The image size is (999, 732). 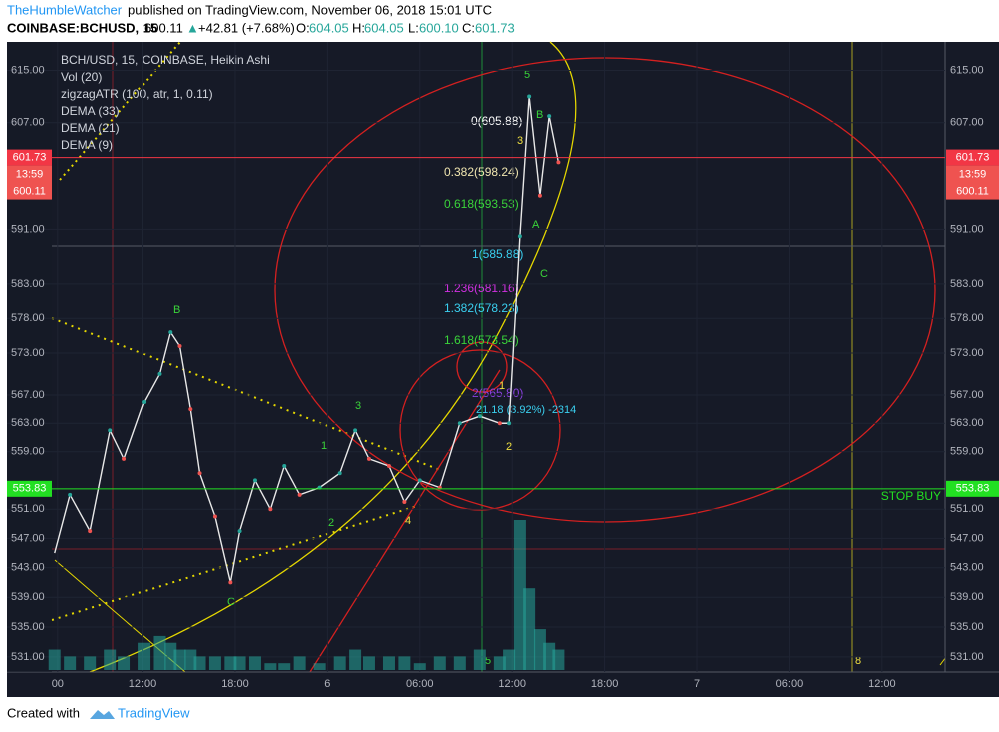 What do you see at coordinates (481, 288) in the screenshot?
I see `fib-label: 1.236(581.16)` at bounding box center [481, 288].